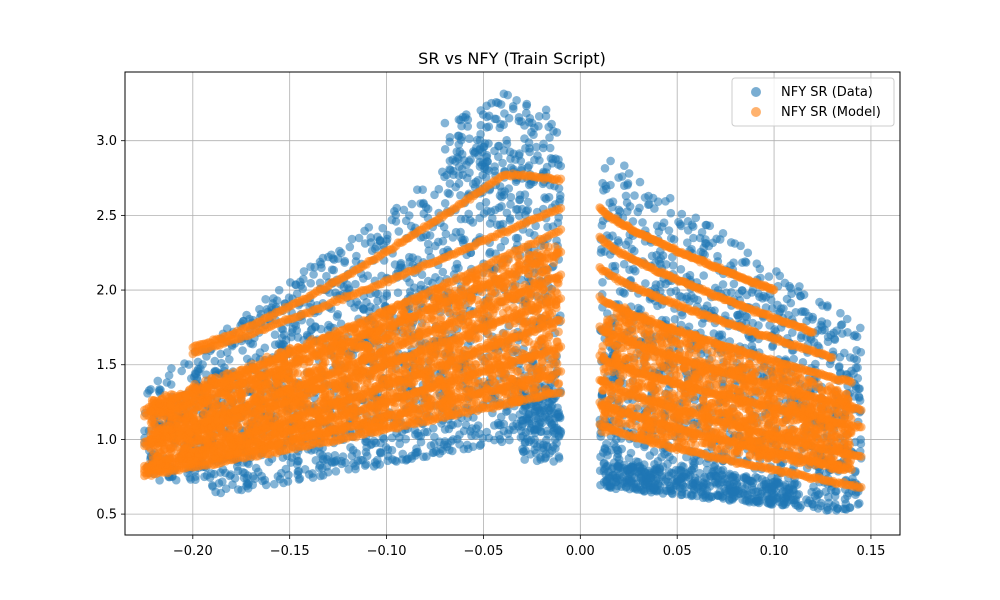  I want to click on model-point, so click(561, 179).